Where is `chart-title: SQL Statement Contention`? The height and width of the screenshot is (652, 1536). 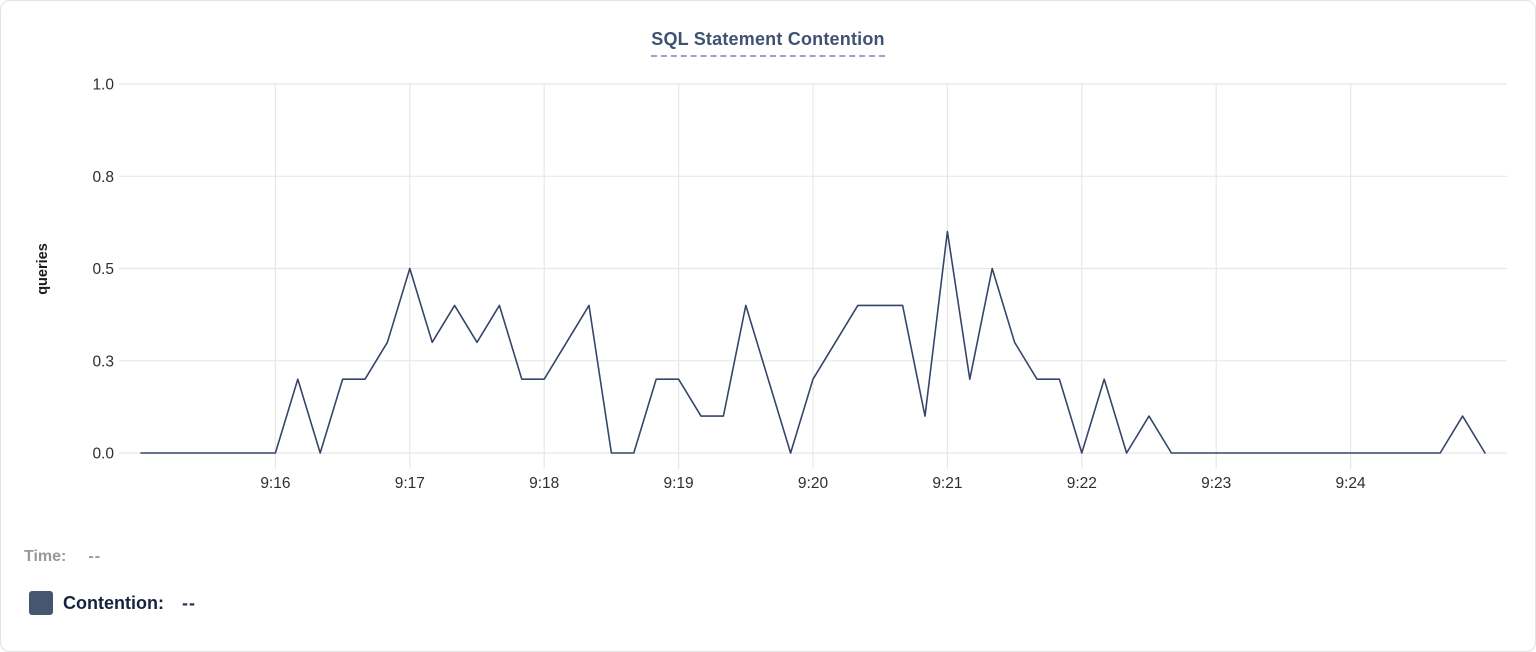 chart-title: SQL Statement Contention is located at coordinates (768, 43).